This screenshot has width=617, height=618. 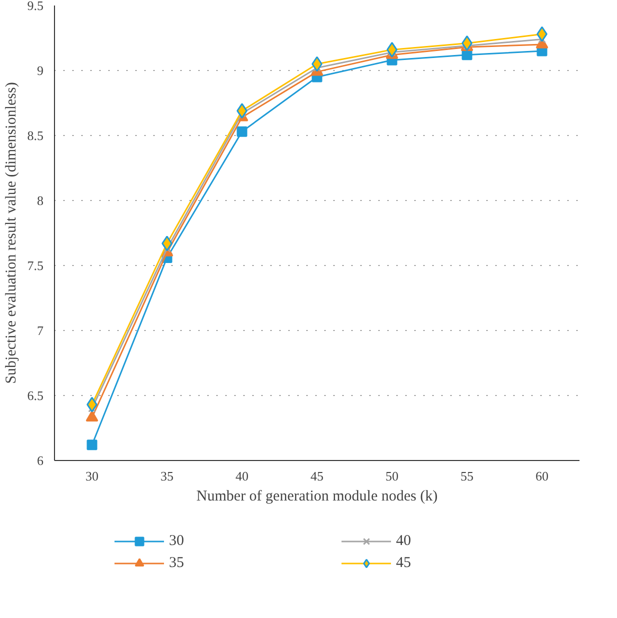 What do you see at coordinates (467, 476) in the screenshot?
I see `x-tick-label: 55` at bounding box center [467, 476].